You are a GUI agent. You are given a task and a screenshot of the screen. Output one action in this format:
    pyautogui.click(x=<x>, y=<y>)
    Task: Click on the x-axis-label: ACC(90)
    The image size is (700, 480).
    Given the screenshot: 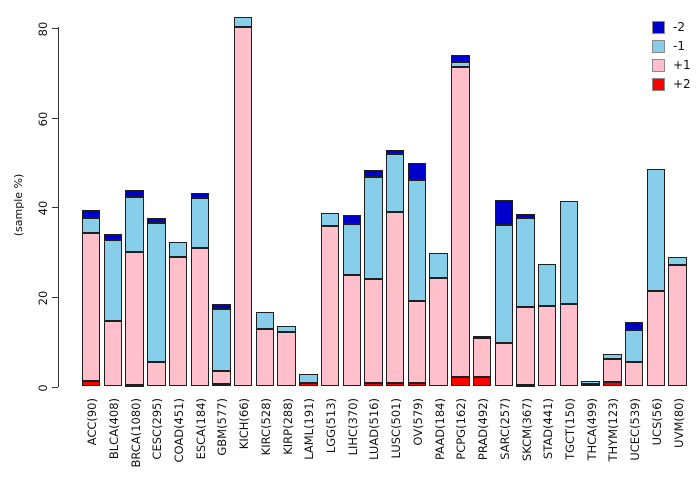 What is the action you would take?
    pyautogui.click(x=92, y=422)
    